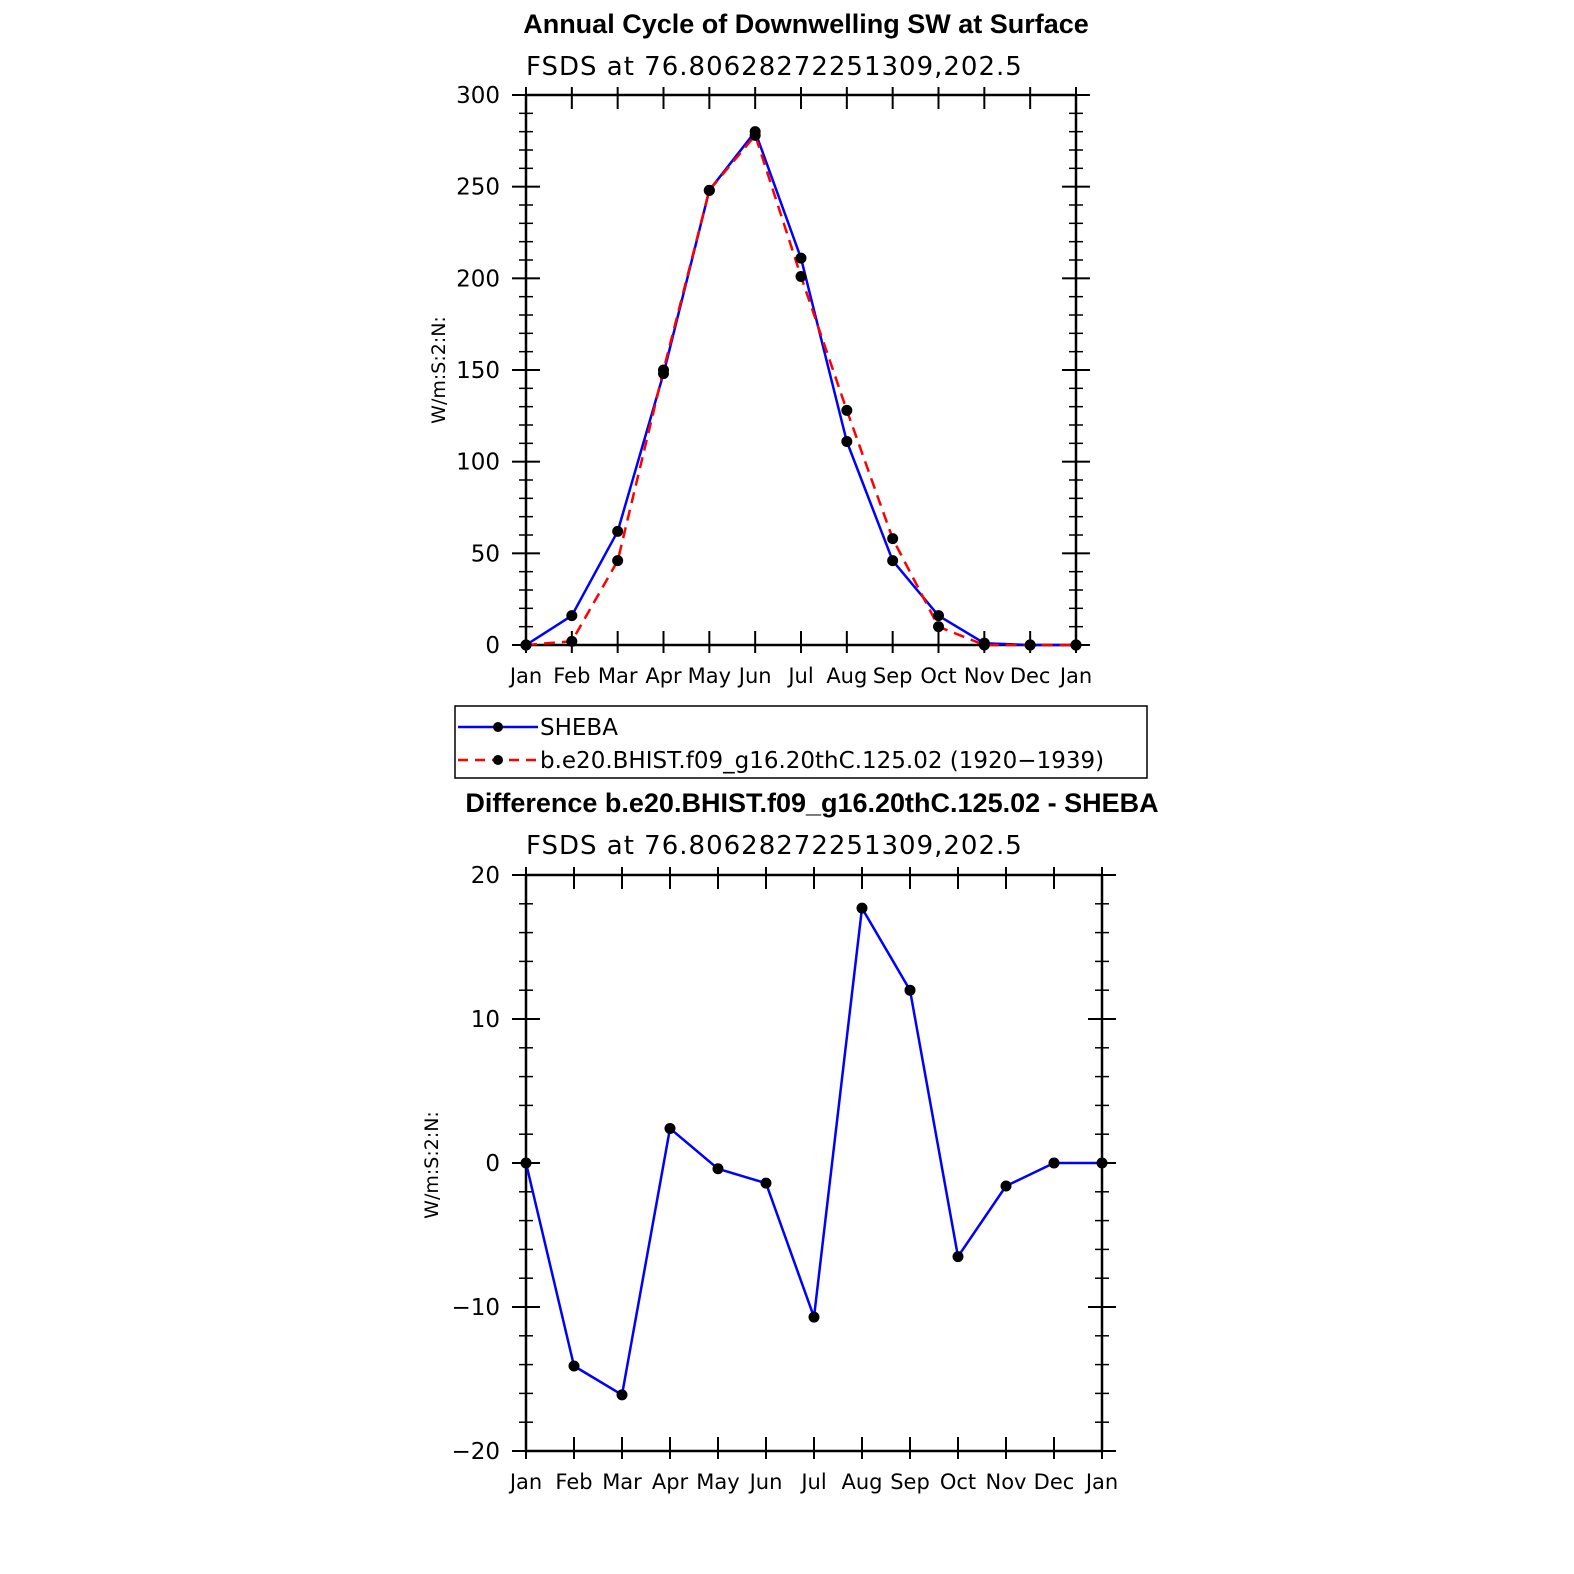  Describe the element at coordinates (984, 676) in the screenshot. I see `chart1-x-tick-label: Nov` at that location.